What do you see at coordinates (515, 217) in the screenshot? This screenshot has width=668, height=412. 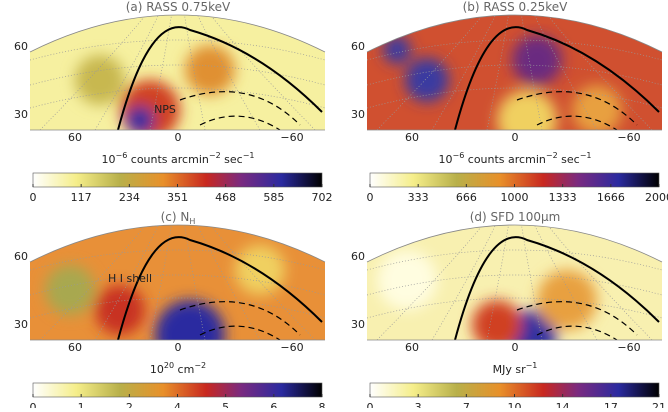 I see `panel-title: (d) SFD 100μm` at bounding box center [515, 217].